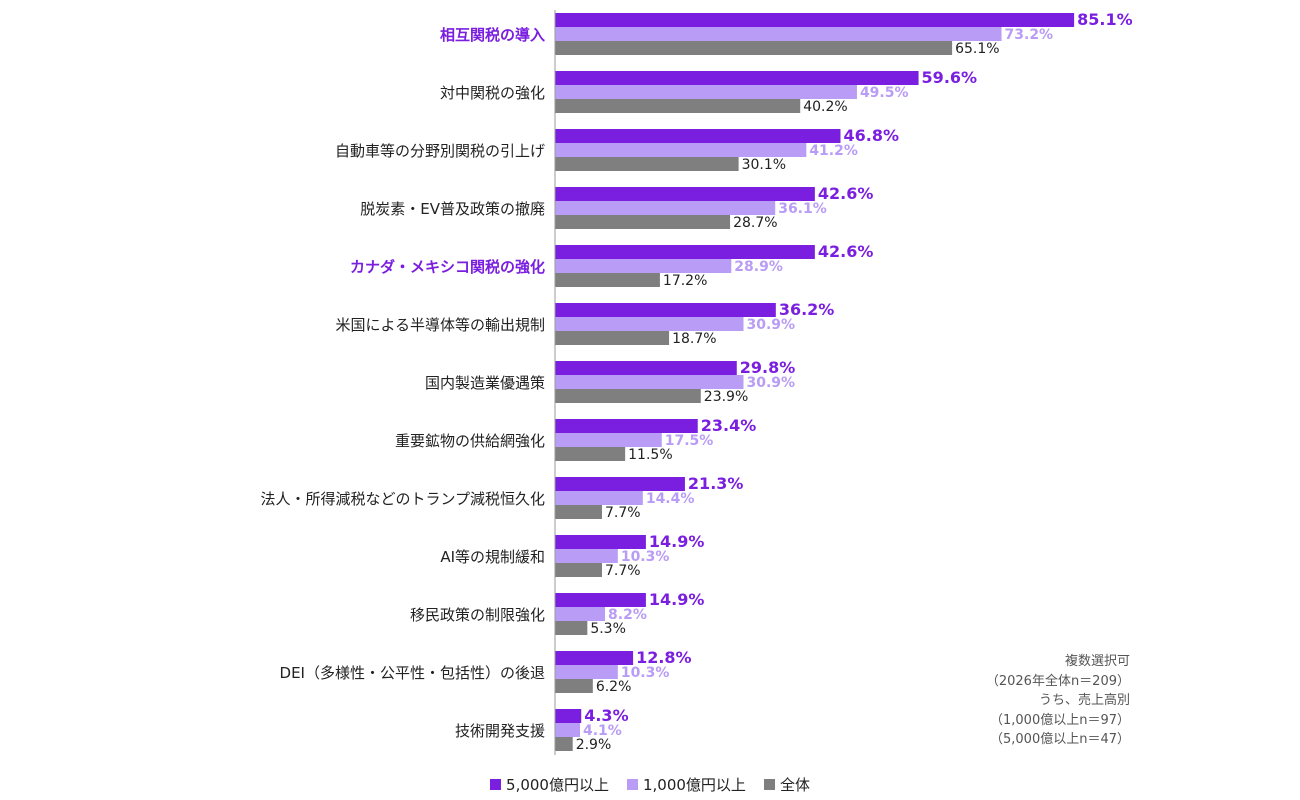 The width and height of the screenshot is (1300, 800). Describe the element at coordinates (802, 209) in the screenshot. I see `data-label: 36.1%` at that location.